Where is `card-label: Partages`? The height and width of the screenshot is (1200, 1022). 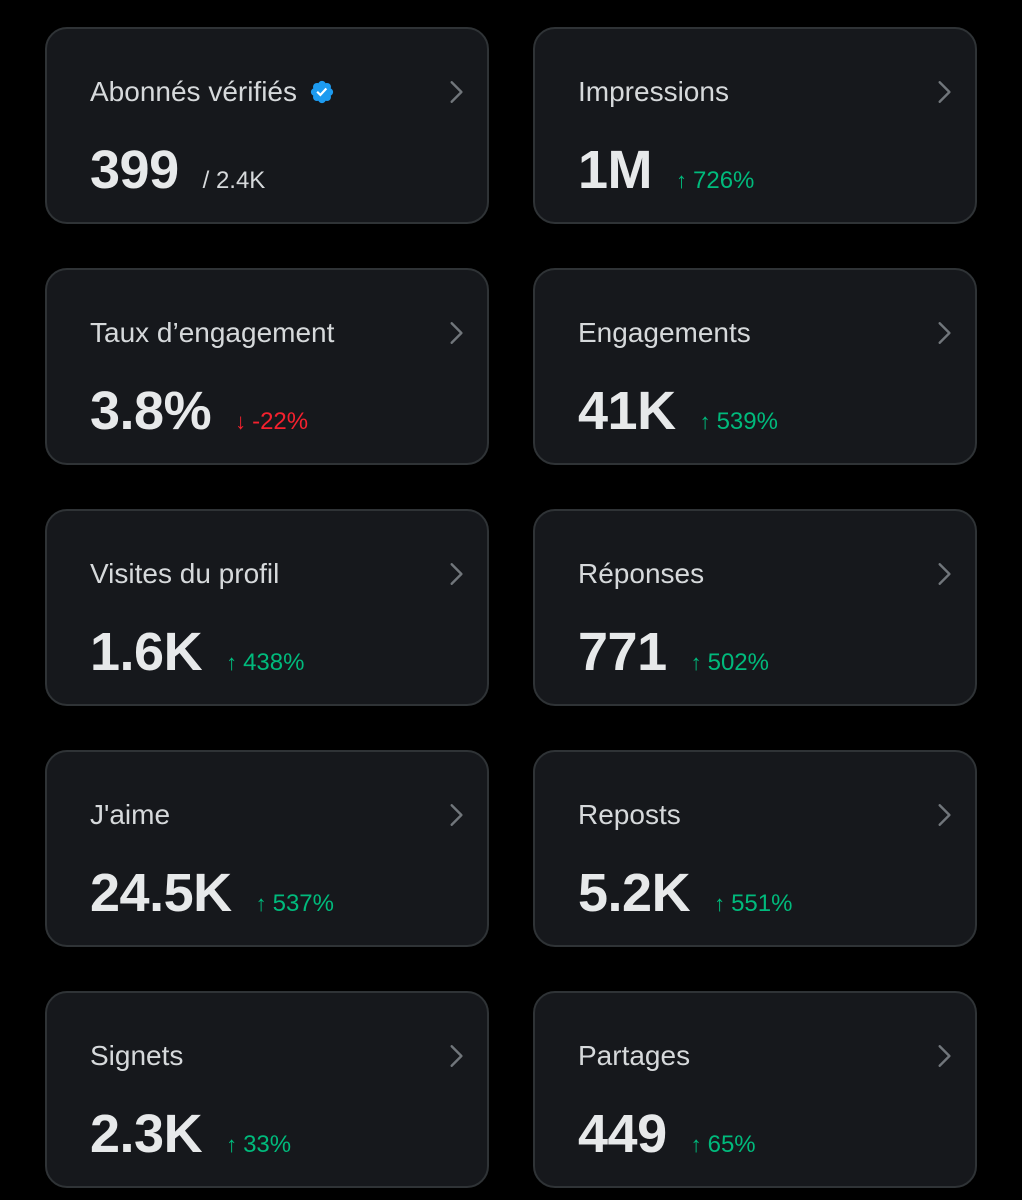
card-label: Partages is located at coordinates (634, 1055).